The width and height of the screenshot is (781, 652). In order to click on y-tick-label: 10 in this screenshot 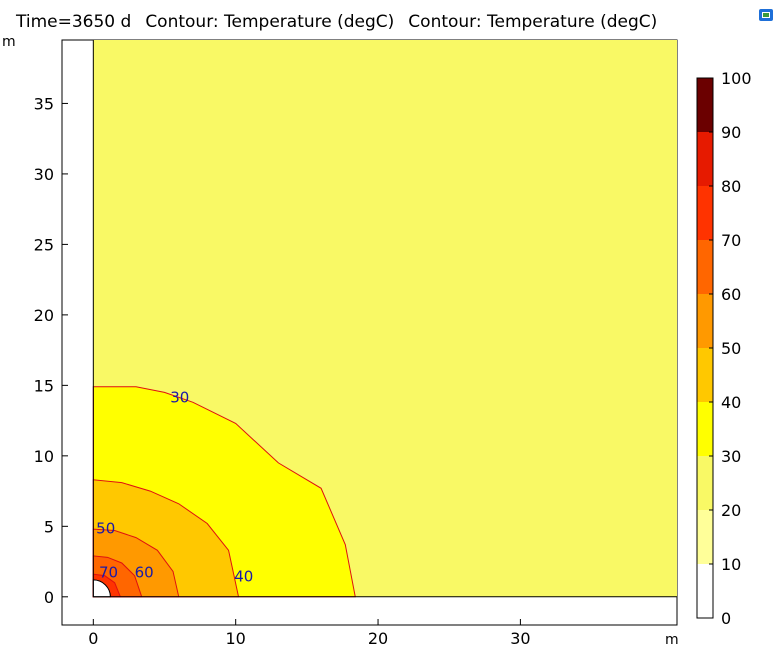, I will do `click(44, 456)`.